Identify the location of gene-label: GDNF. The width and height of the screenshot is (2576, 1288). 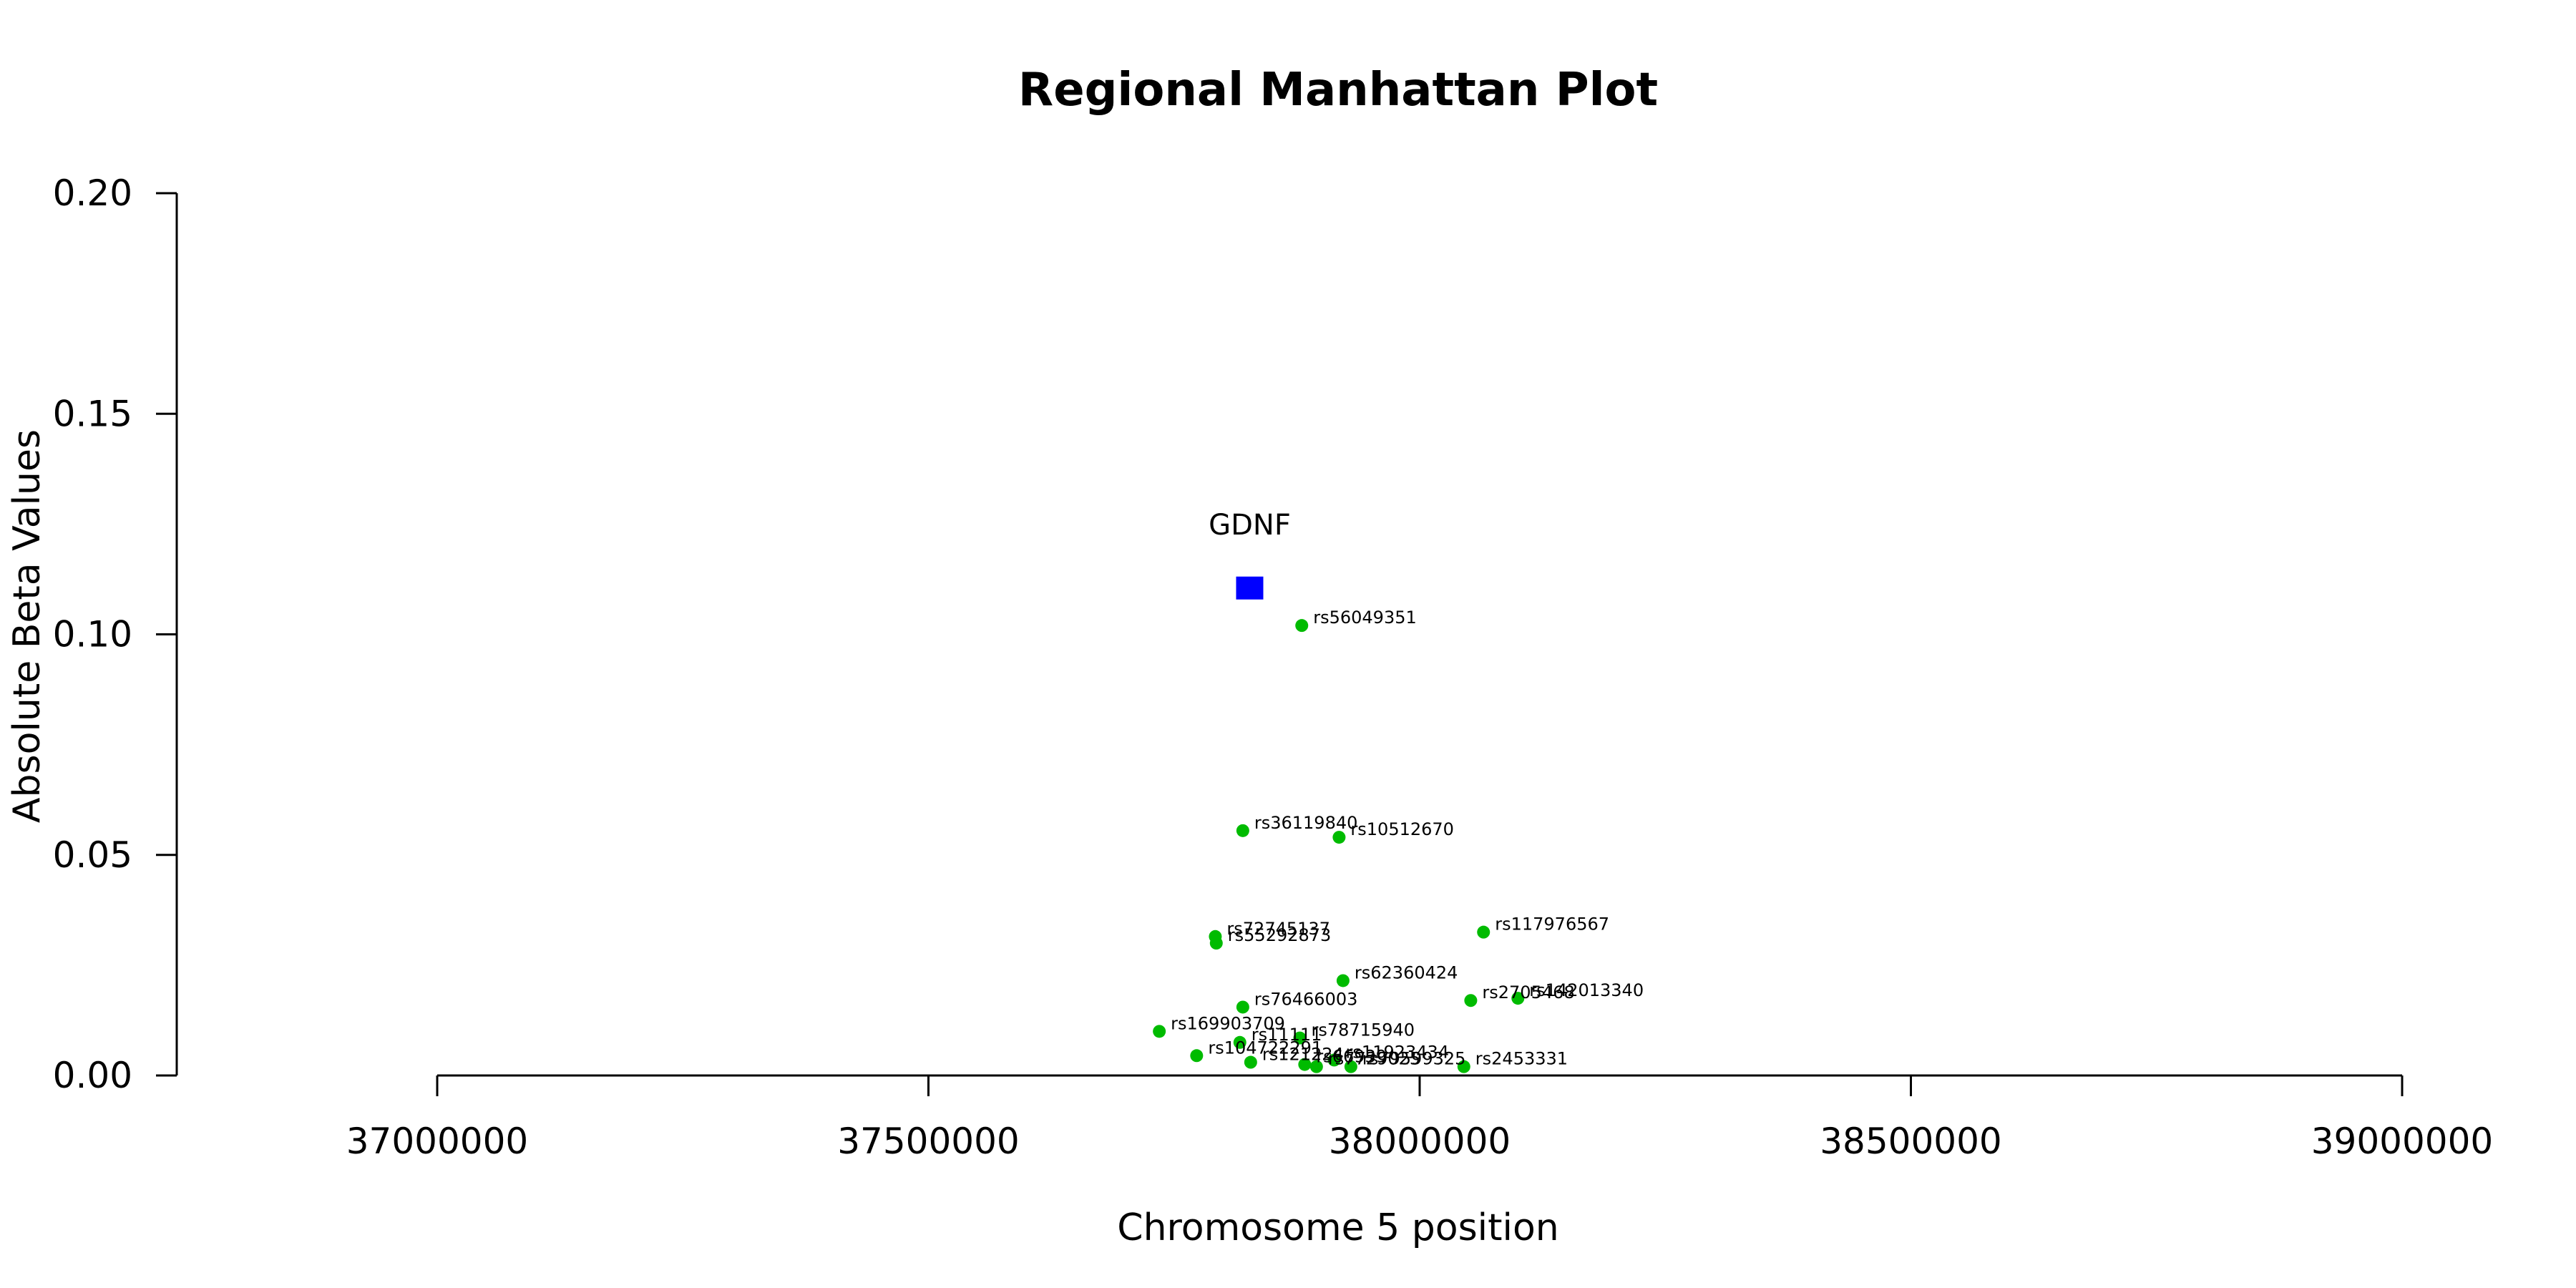
(1250, 525).